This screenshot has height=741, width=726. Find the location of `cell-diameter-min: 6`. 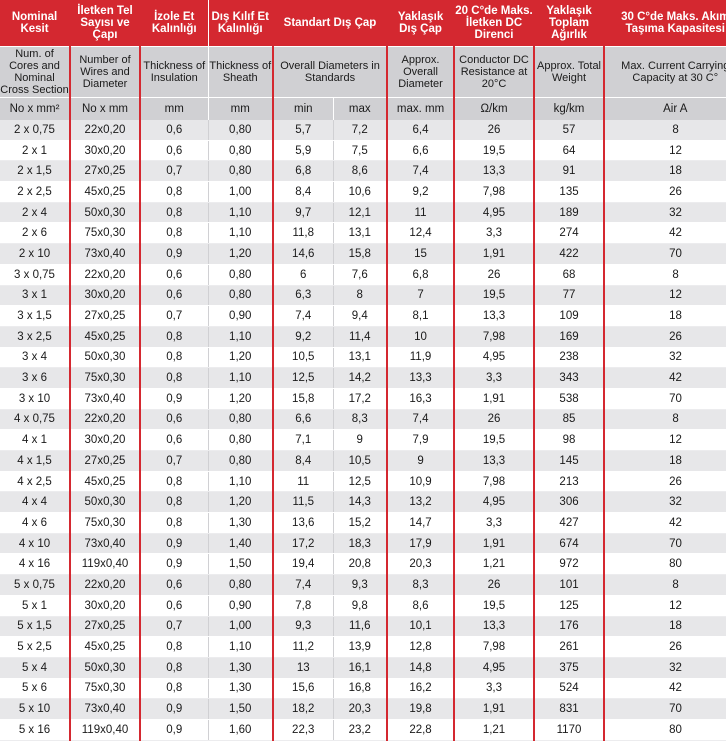

cell-diameter-min: 6 is located at coordinates (303, 275).